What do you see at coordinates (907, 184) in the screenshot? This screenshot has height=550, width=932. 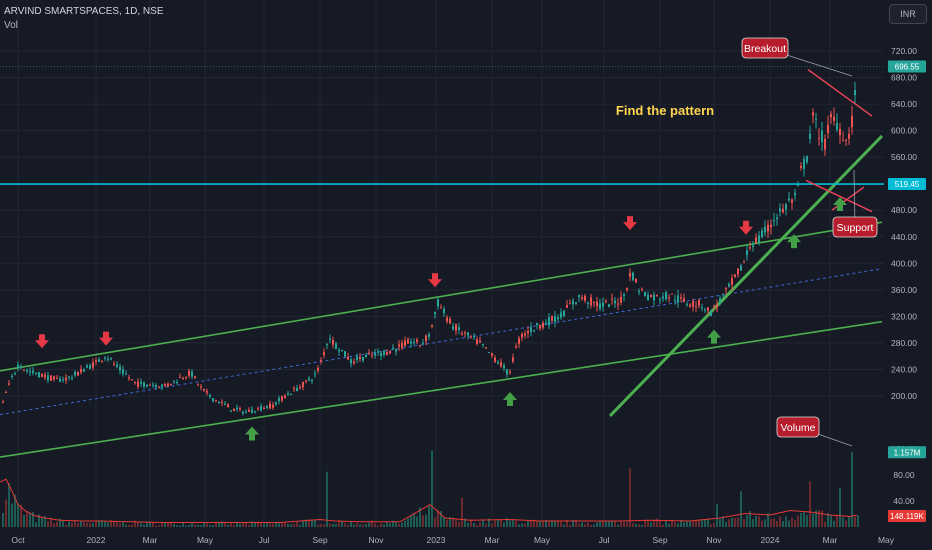 I see `support-level-badge: 519.45` at bounding box center [907, 184].